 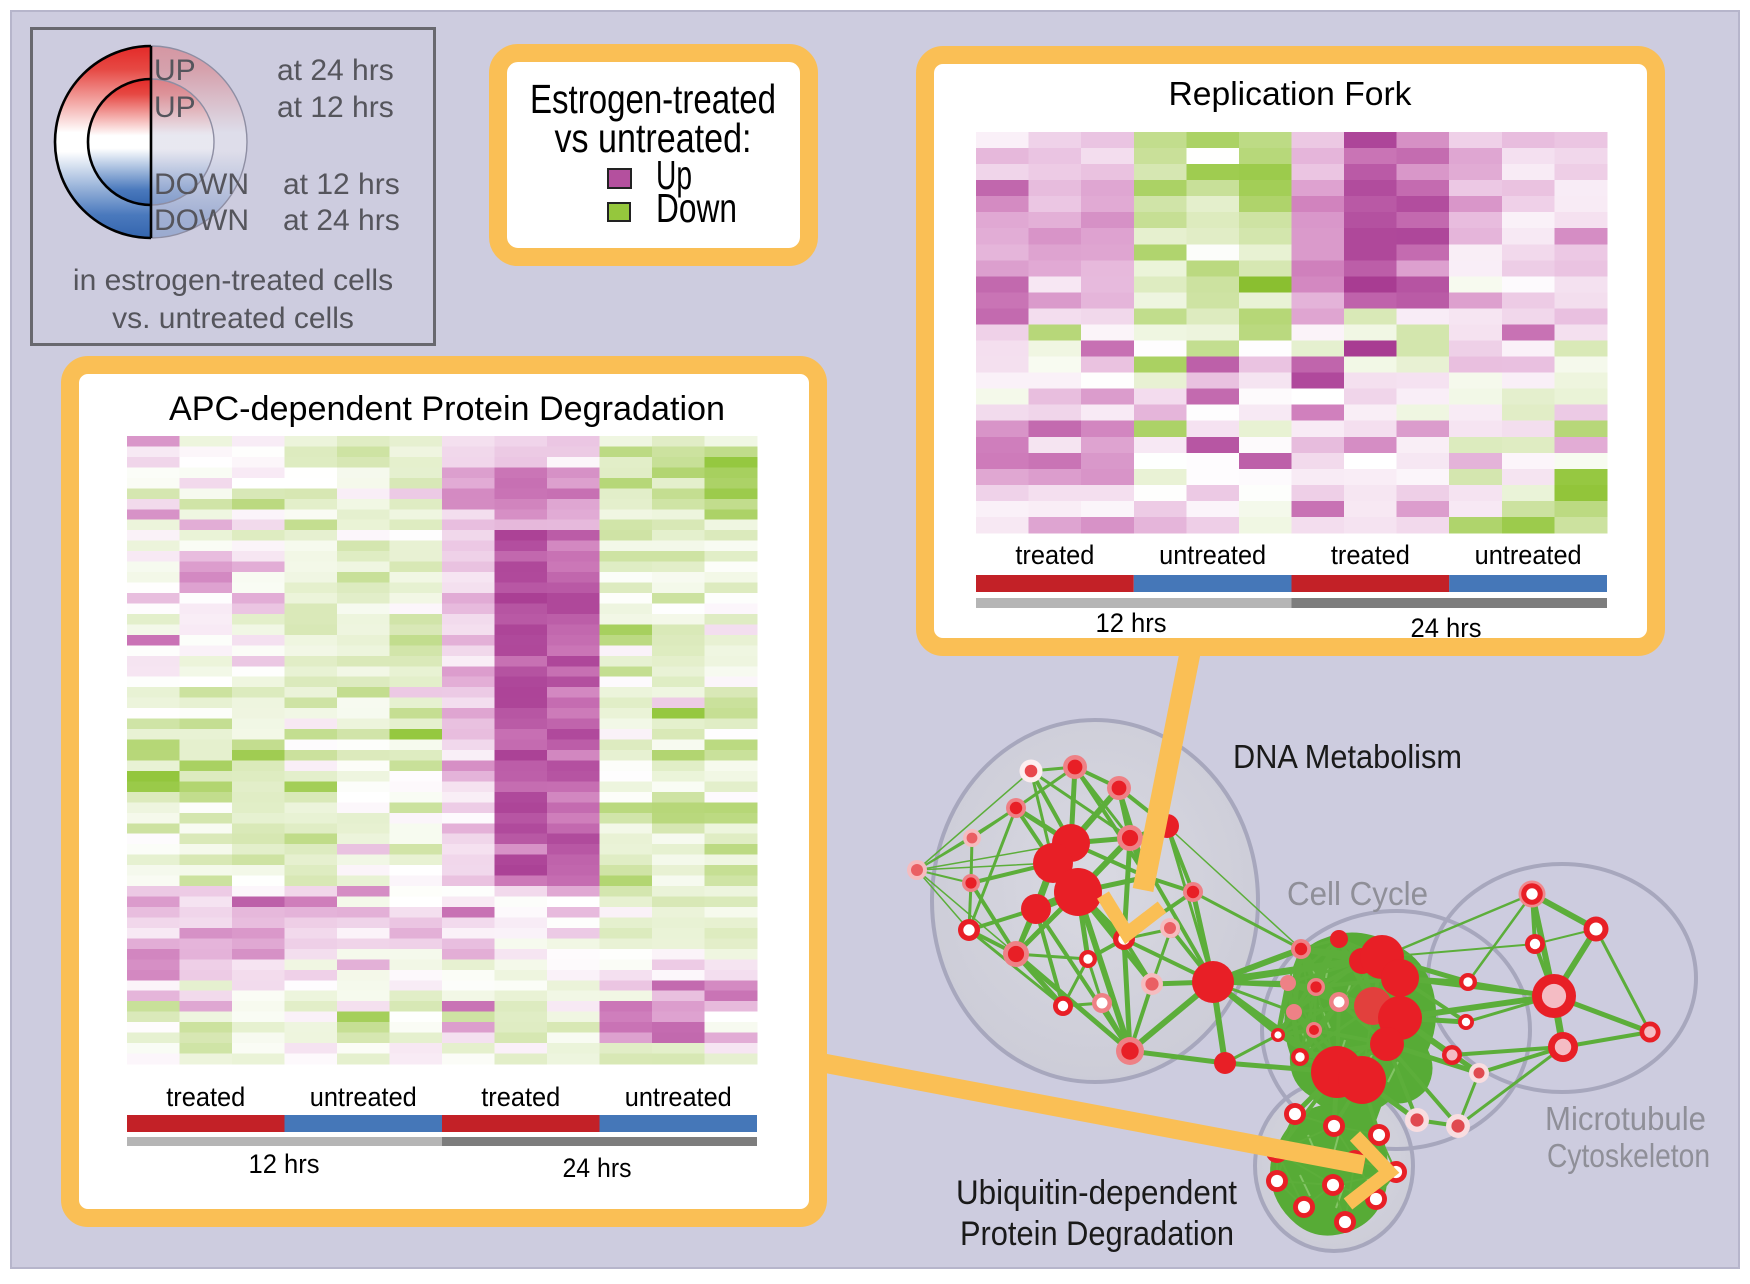 What do you see at coordinates (1625, 1118) in the screenshot?
I see `svg-text: Microtubule` at bounding box center [1625, 1118].